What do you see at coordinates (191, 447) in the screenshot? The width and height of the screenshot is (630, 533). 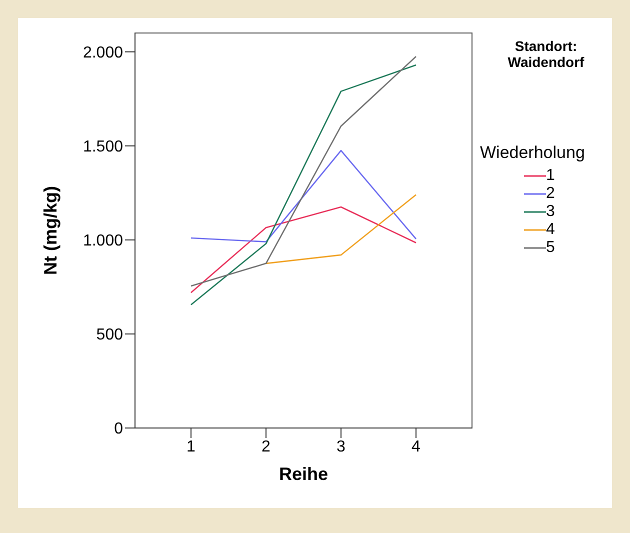 I see `x-tick-label: 1` at bounding box center [191, 447].